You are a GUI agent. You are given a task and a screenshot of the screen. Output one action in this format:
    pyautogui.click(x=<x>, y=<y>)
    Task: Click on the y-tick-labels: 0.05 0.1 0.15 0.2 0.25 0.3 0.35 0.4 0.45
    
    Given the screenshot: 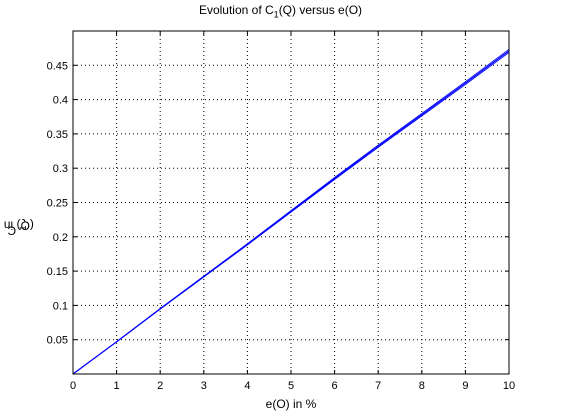 What is the action you would take?
    pyautogui.click(x=57, y=203)
    